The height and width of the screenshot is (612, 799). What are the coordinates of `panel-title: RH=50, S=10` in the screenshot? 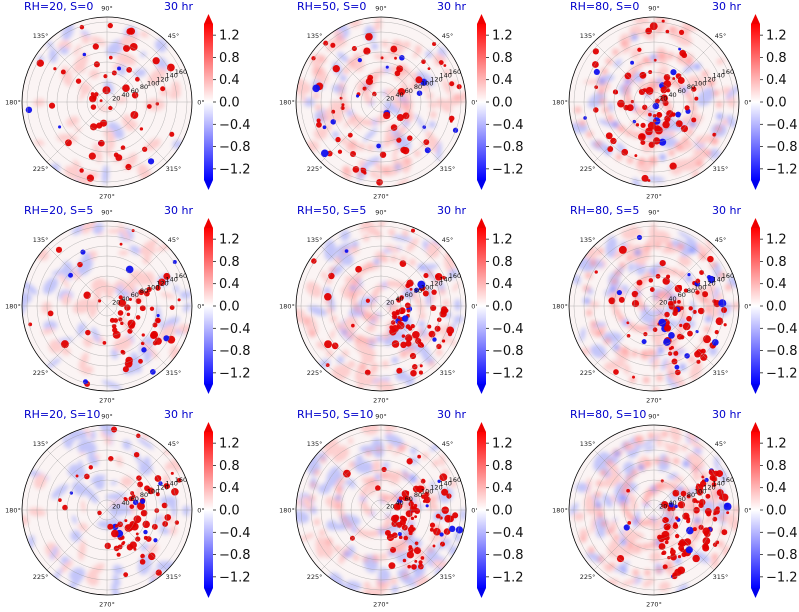 It's located at (335, 414).